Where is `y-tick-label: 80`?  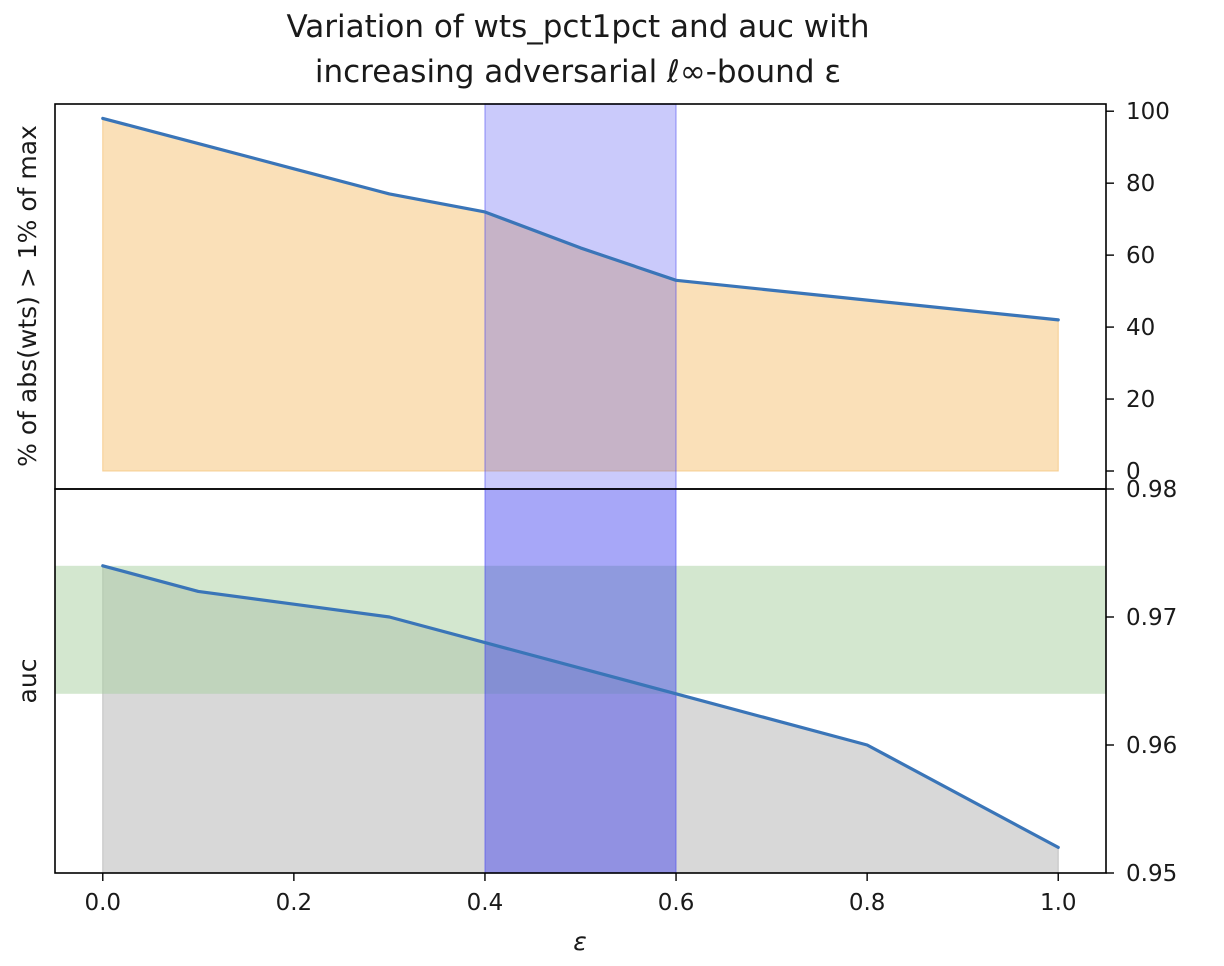
y-tick-label: 80 is located at coordinates (1140, 184).